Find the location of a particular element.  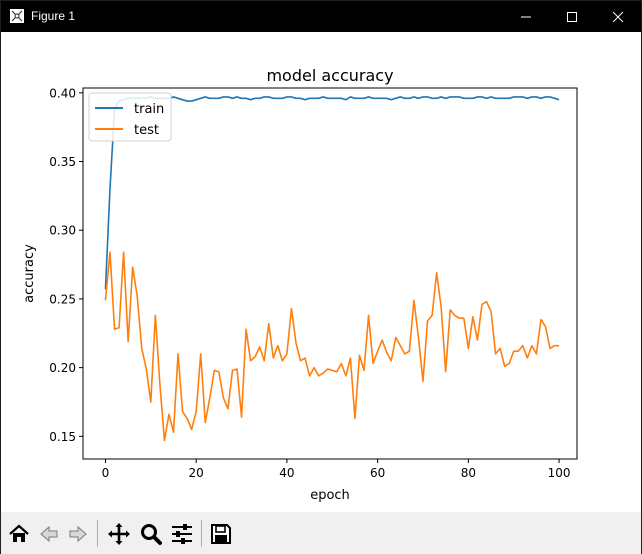

back-arrow-icon is located at coordinates (48, 533).